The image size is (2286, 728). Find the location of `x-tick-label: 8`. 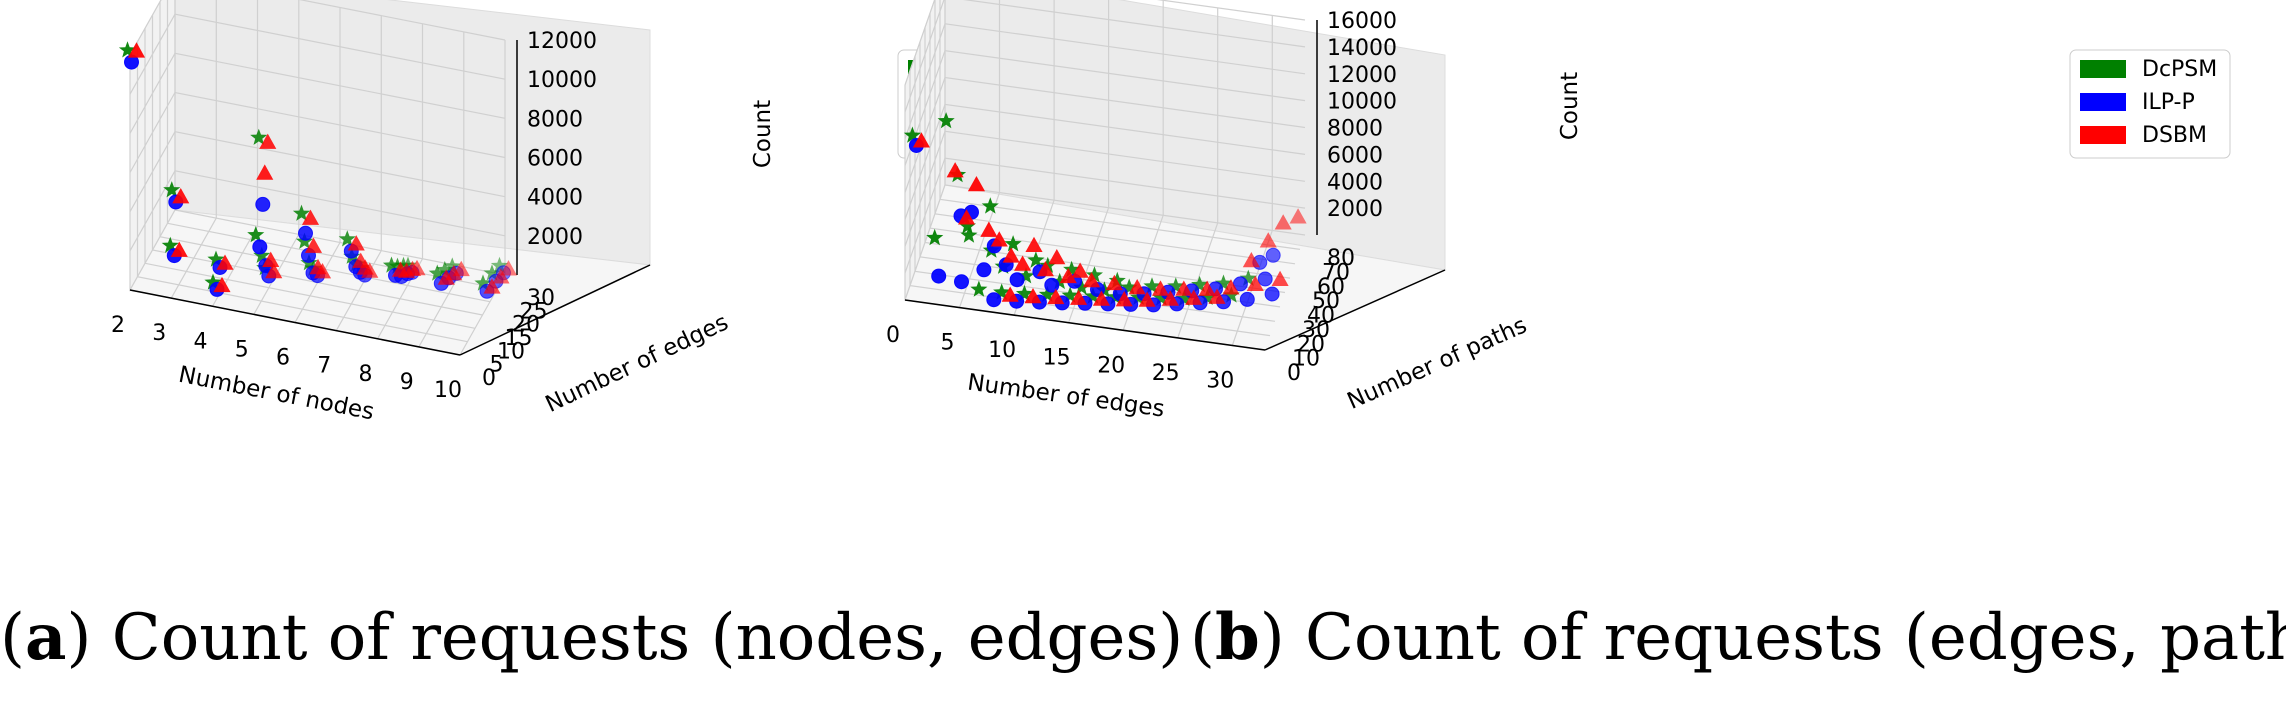

x-tick-label: 8 is located at coordinates (366, 374).